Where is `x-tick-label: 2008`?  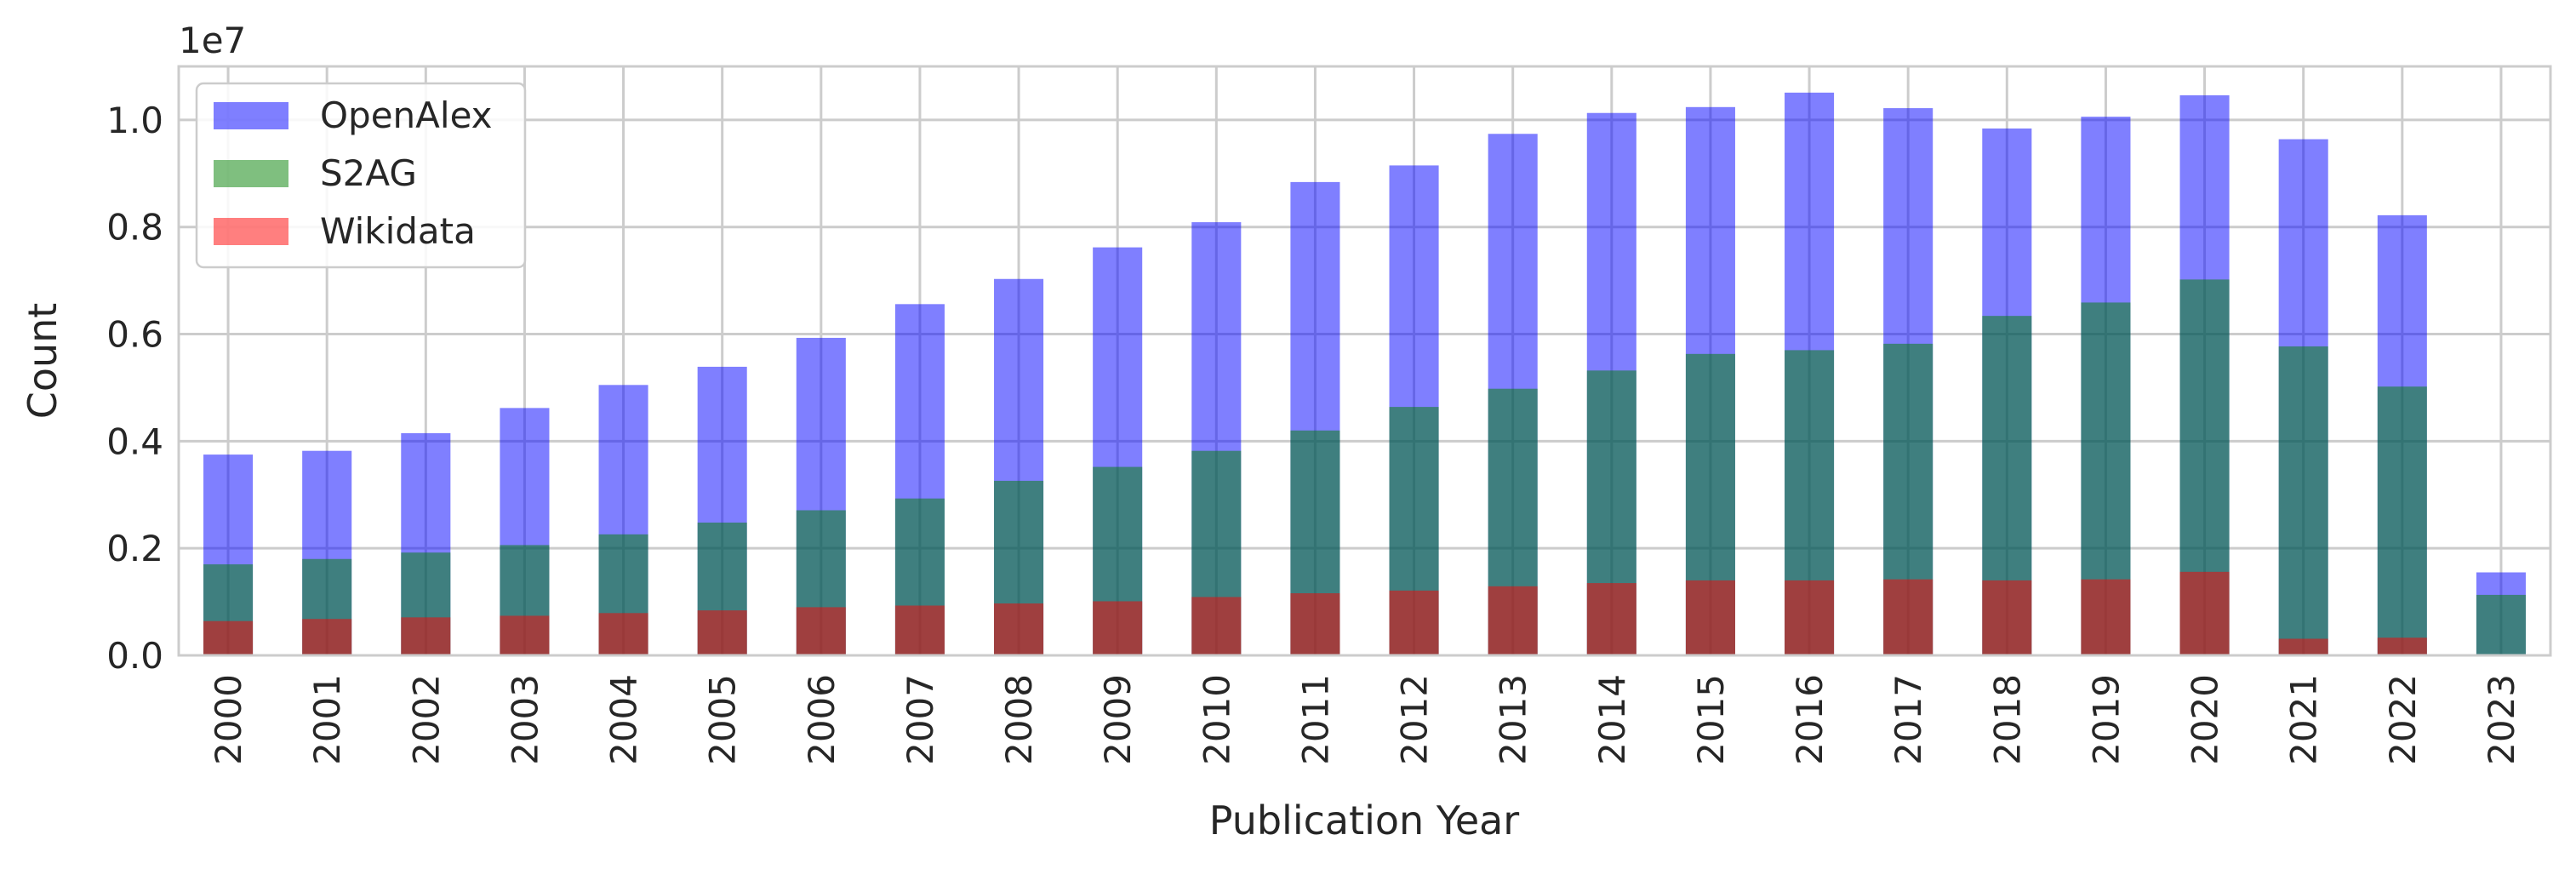
x-tick-label: 2008 is located at coordinates (1019, 719).